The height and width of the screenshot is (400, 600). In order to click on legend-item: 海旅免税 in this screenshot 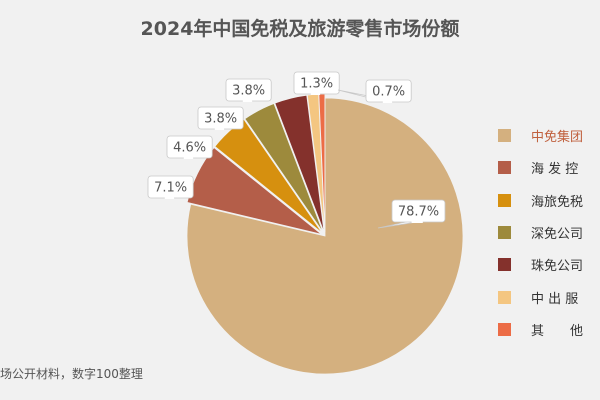, I will do `click(548, 199)`.